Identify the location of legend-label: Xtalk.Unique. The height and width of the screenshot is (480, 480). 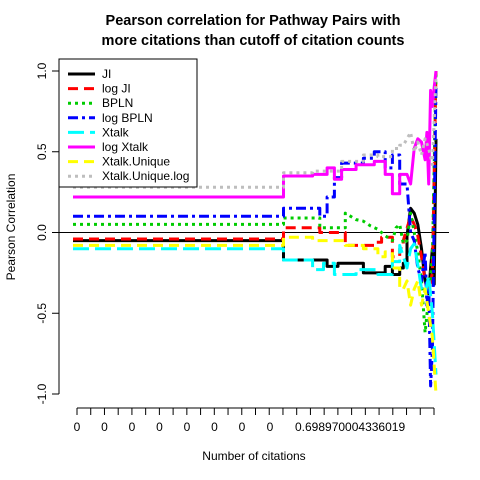
(136, 162).